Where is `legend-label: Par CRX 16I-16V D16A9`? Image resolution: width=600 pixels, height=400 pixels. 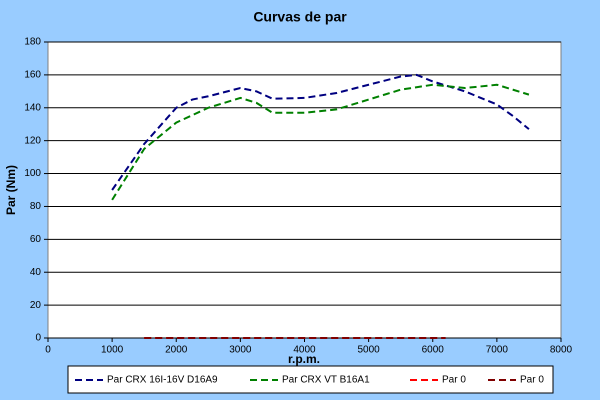 legend-label: Par CRX 16I-16V D16A9 is located at coordinates (162, 380).